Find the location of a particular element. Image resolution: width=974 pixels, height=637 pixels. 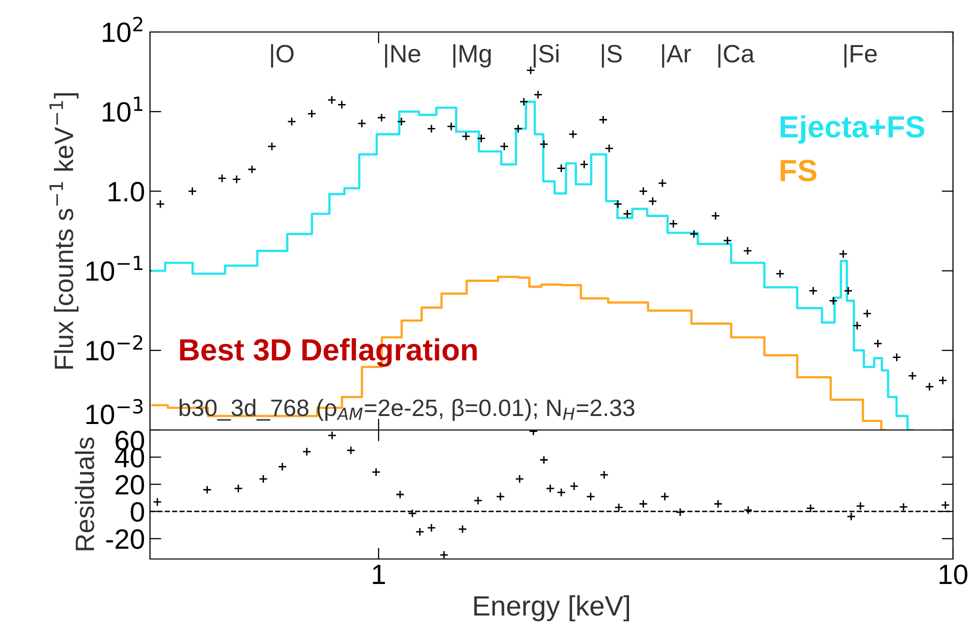

y-tick-label: 10$^{−3}$ is located at coordinates (114, 411).